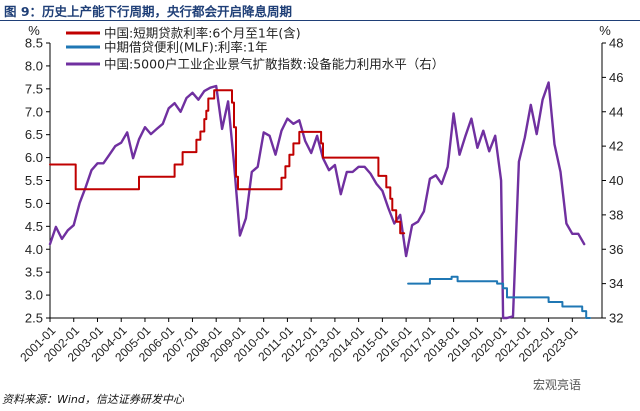 This screenshot has width=640, height=411. I want to click on y-right-tick-label: 32, so click(616, 318).